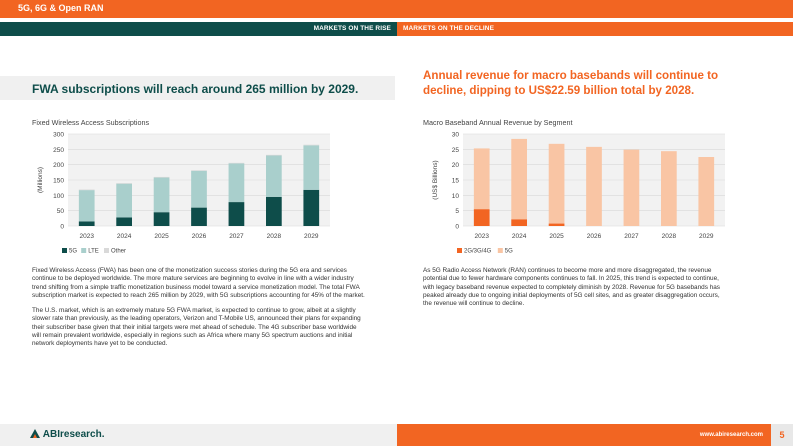  What do you see at coordinates (199, 189) in the screenshot?
I see `bar-lte-2026` at bounding box center [199, 189].